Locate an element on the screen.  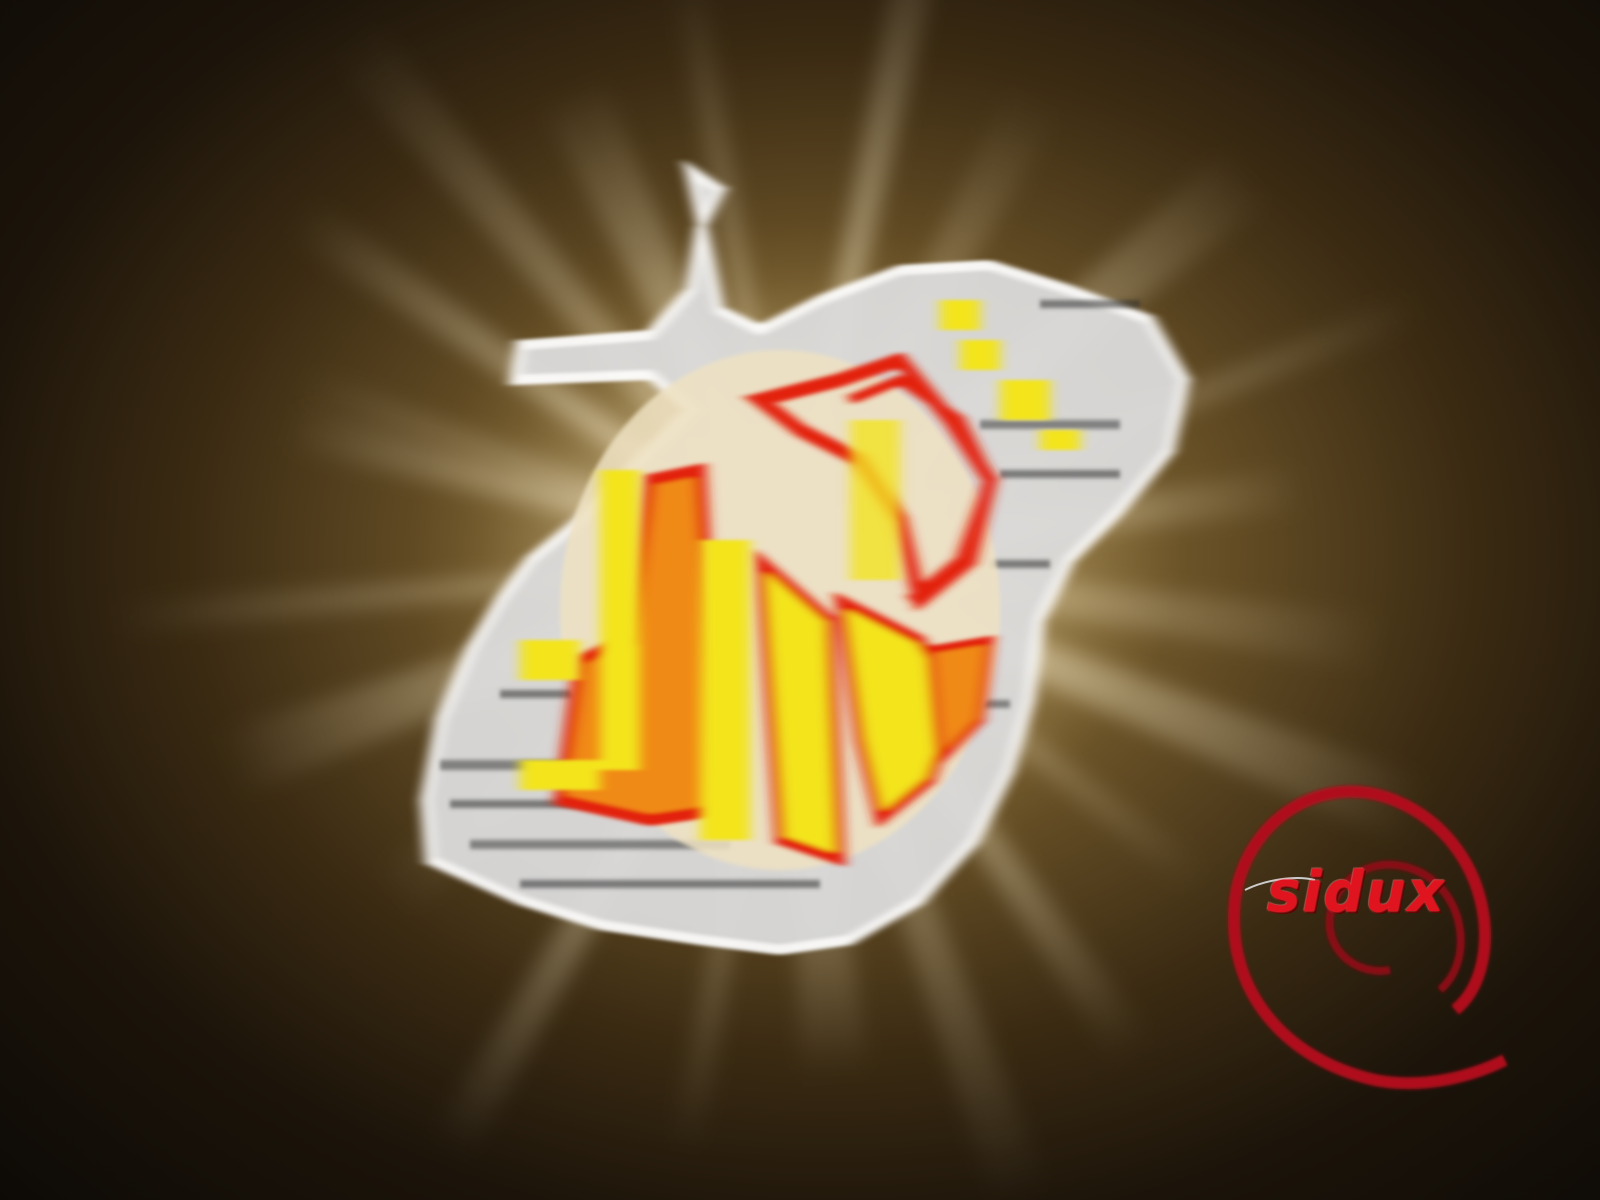
sidux-logo: sidux is located at coordinates (1370, 935).